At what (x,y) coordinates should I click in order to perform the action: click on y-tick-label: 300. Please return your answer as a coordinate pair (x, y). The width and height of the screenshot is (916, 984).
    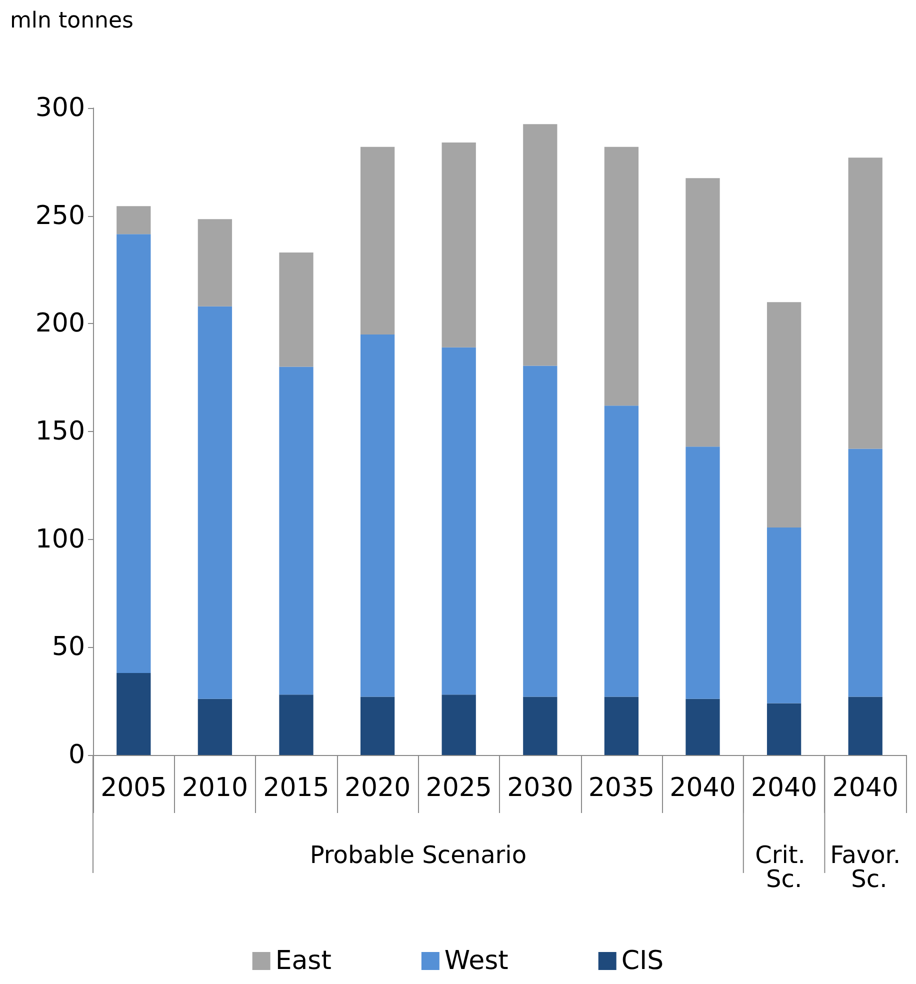
    Looking at the image, I should click on (60, 108).